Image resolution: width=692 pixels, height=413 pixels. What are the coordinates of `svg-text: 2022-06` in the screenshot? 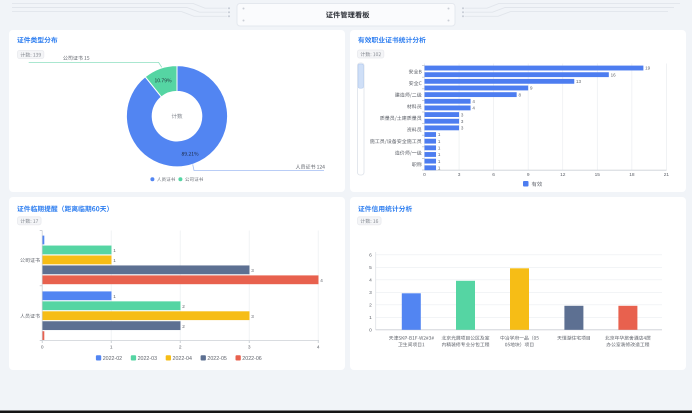 It's located at (251, 359).